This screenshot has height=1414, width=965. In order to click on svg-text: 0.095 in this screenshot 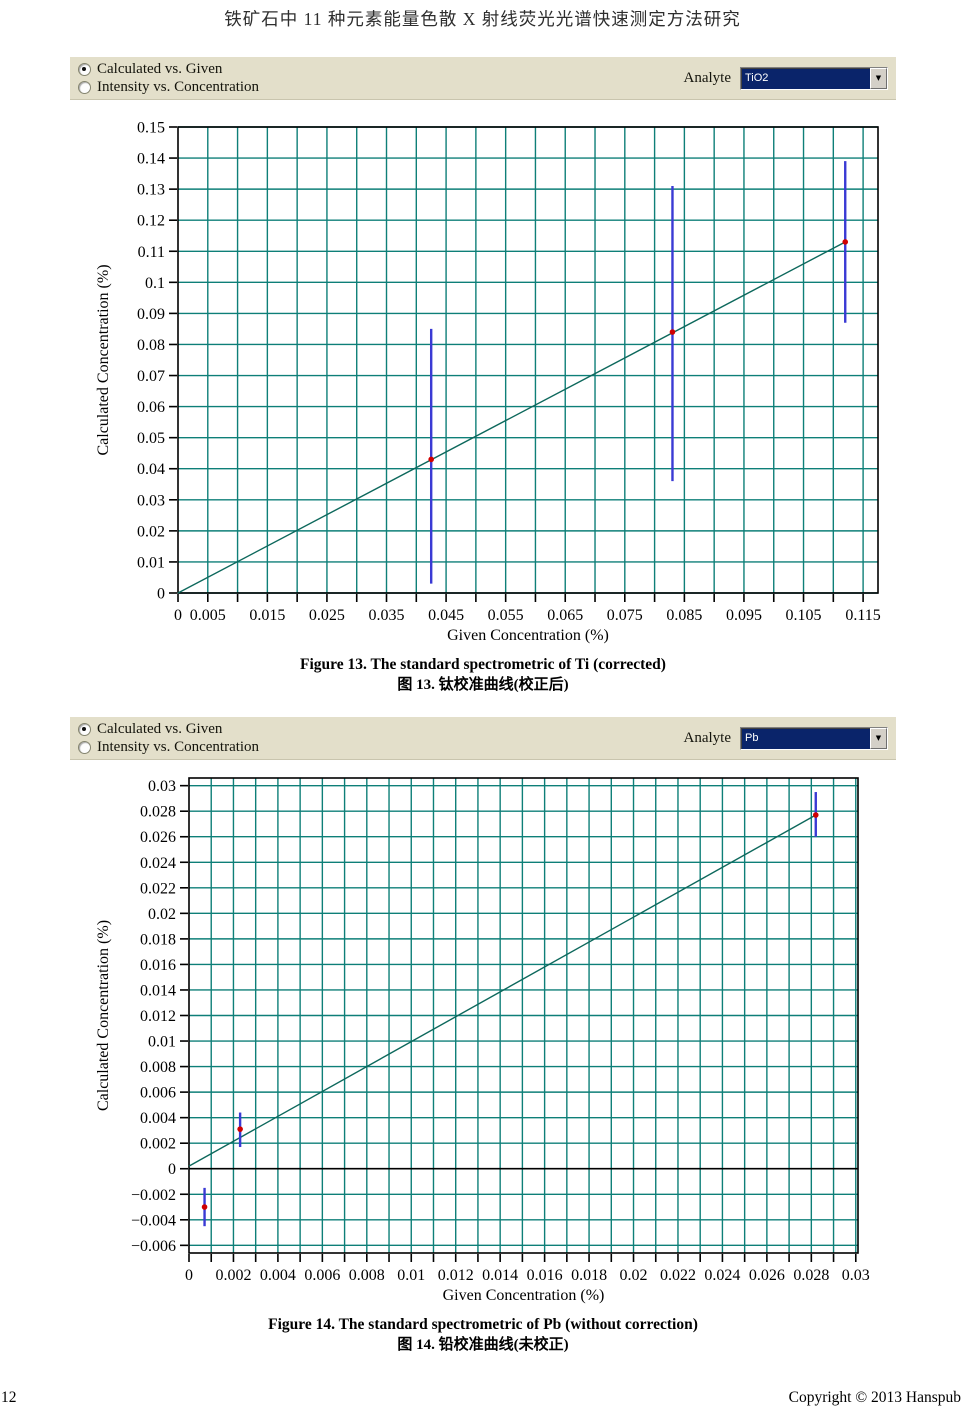, I will do `click(744, 615)`.